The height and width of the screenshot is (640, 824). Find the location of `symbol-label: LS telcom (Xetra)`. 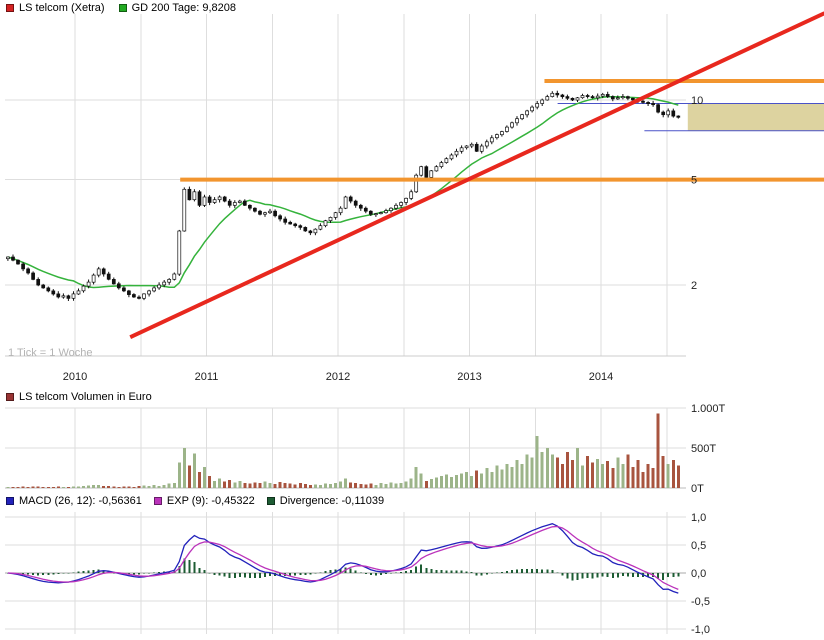

symbol-label: LS telcom (Xetra) is located at coordinates (62, 8).